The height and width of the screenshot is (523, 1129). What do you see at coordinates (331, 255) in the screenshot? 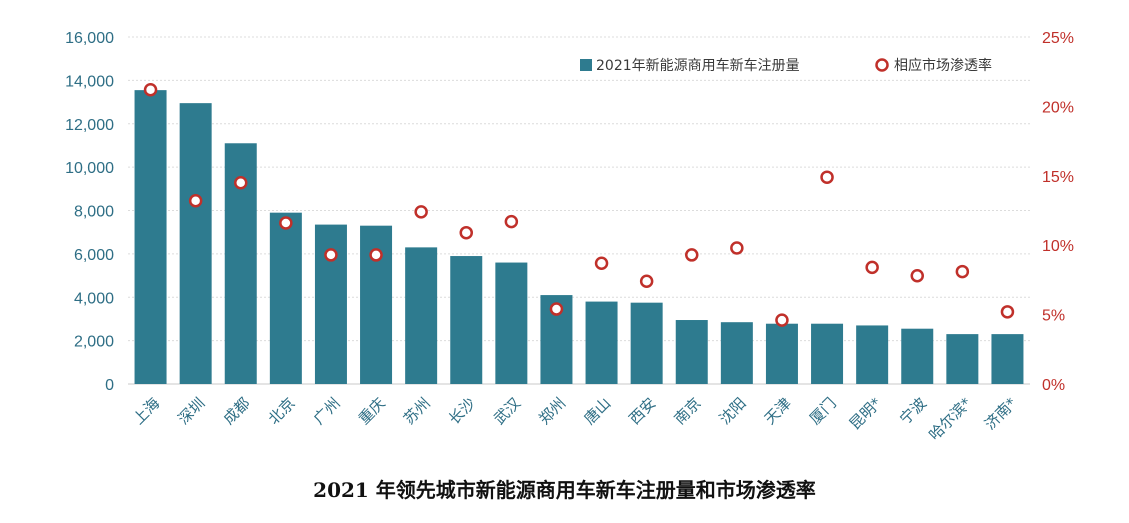
I see `marker-广州` at bounding box center [331, 255].